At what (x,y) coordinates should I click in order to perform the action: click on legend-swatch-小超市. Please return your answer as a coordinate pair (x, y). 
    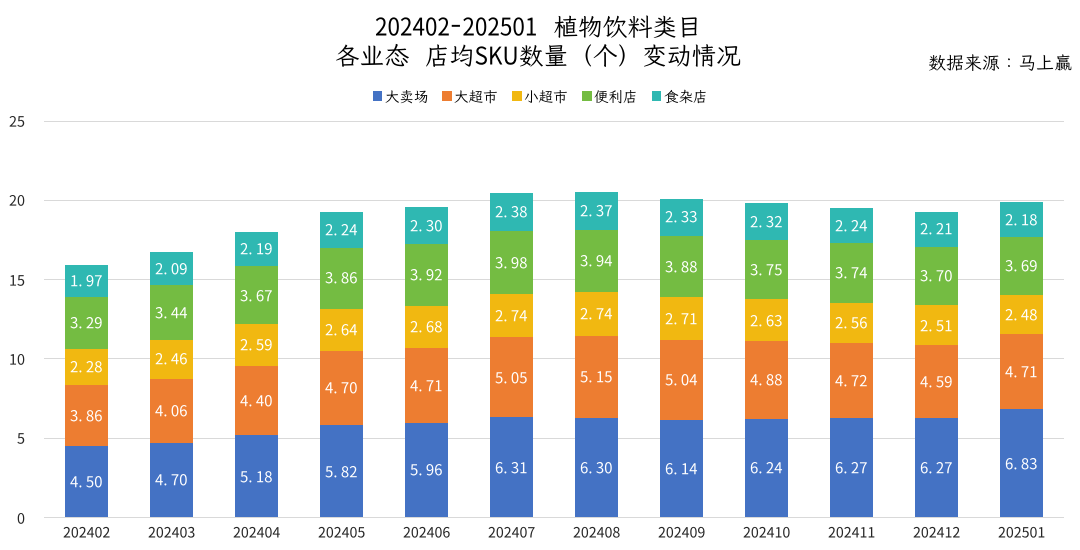
    Looking at the image, I should click on (517, 96).